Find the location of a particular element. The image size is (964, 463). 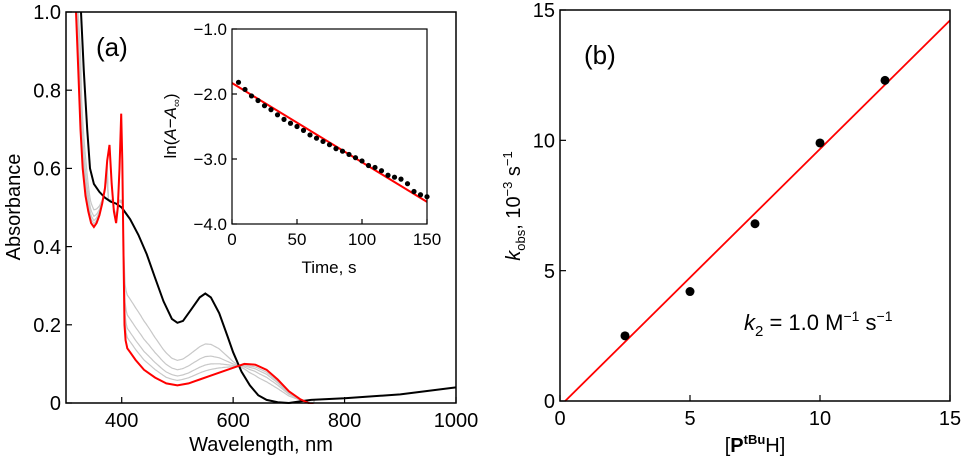

panel-b-ylabel: kobs, 10−3 s−1 is located at coordinates (514, 206).